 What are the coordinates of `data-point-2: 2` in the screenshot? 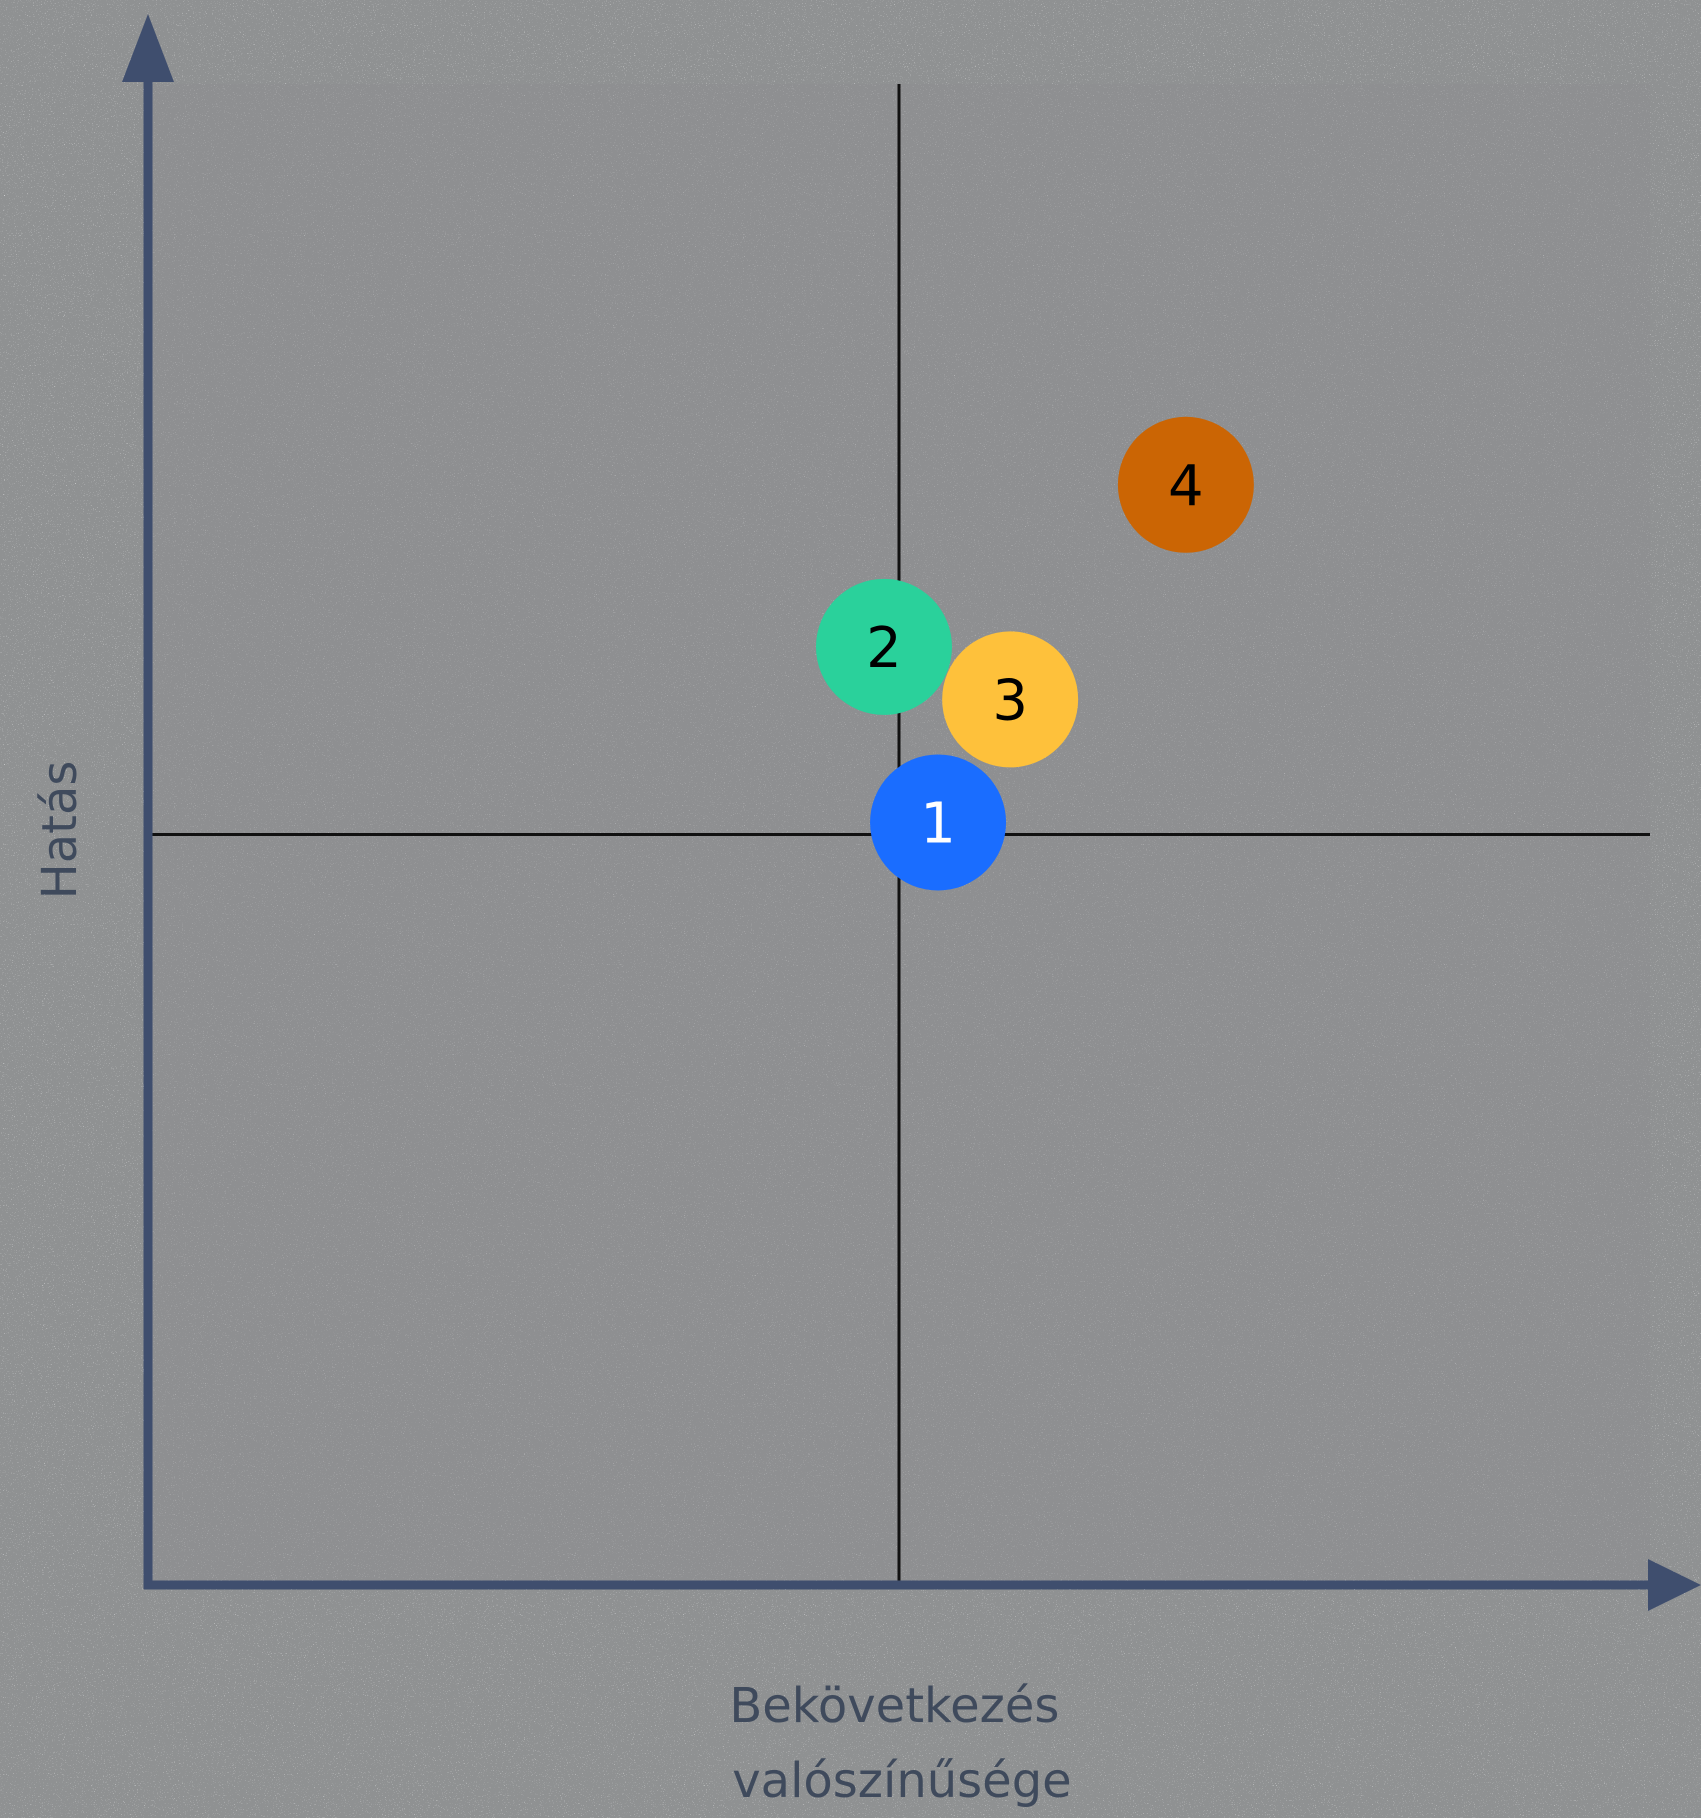 It's located at (883, 646).